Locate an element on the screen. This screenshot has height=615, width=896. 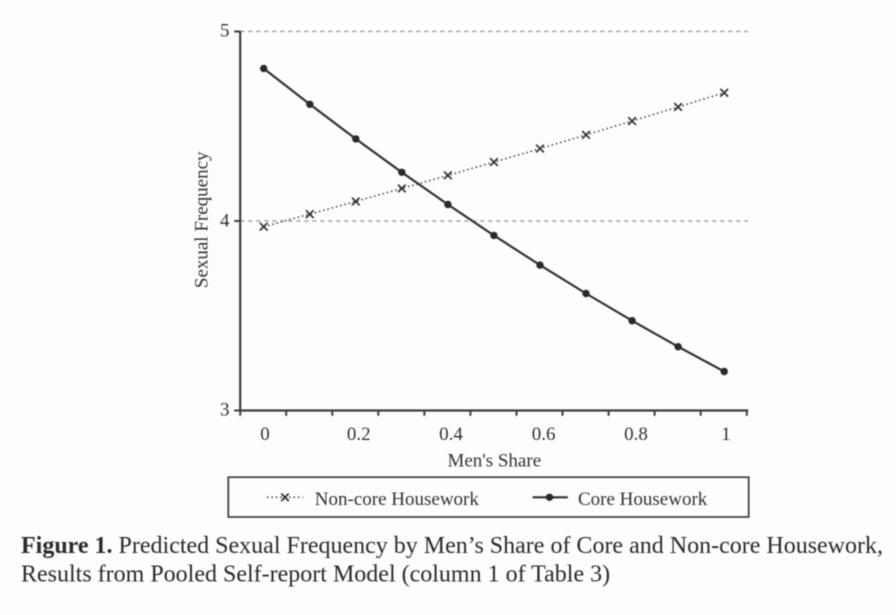
svg-text: Men's Share is located at coordinates (494, 461).